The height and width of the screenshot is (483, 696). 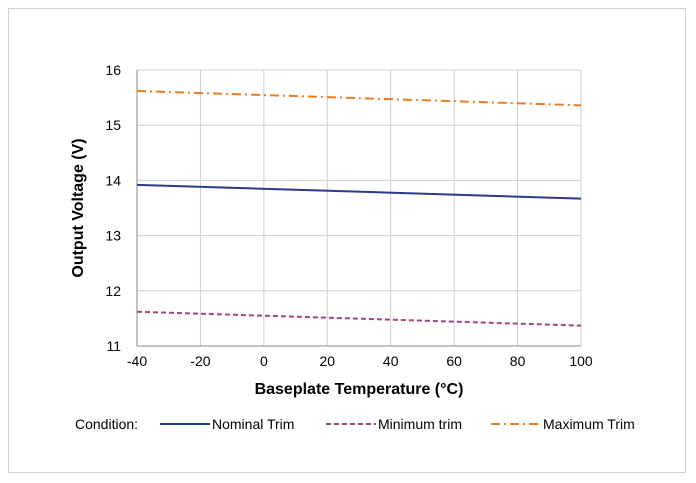 What do you see at coordinates (200, 361) in the screenshot?
I see `x-tick-label: -20` at bounding box center [200, 361].